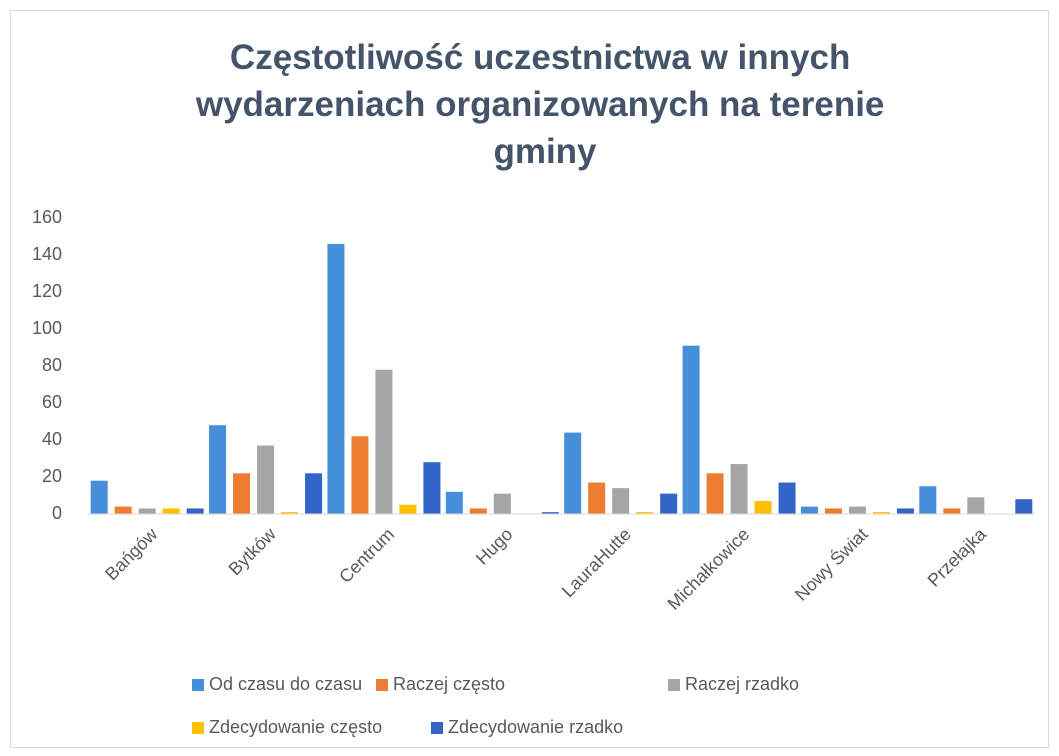 The image size is (1059, 756). Describe the element at coordinates (52, 439) in the screenshot. I see `y-tick-label: 40` at that location.